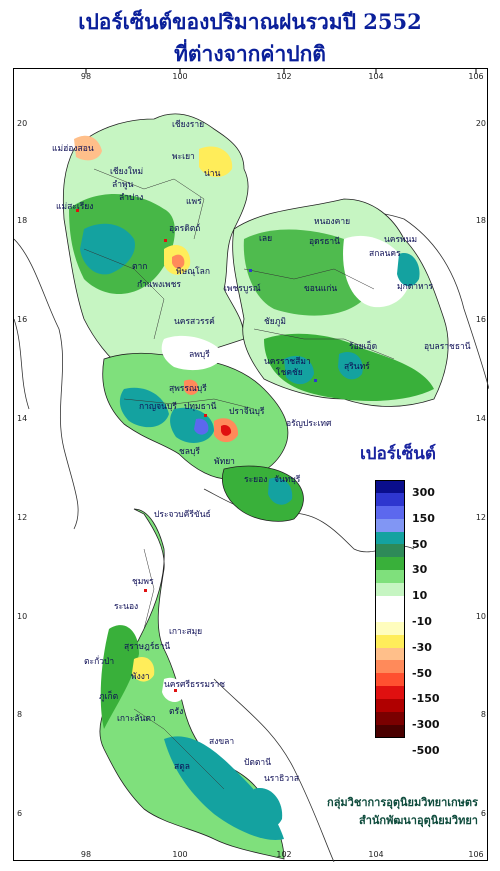 The image size is (500, 871). Describe the element at coordinates (422, 621) in the screenshot. I see `legend-label: -10` at that location.